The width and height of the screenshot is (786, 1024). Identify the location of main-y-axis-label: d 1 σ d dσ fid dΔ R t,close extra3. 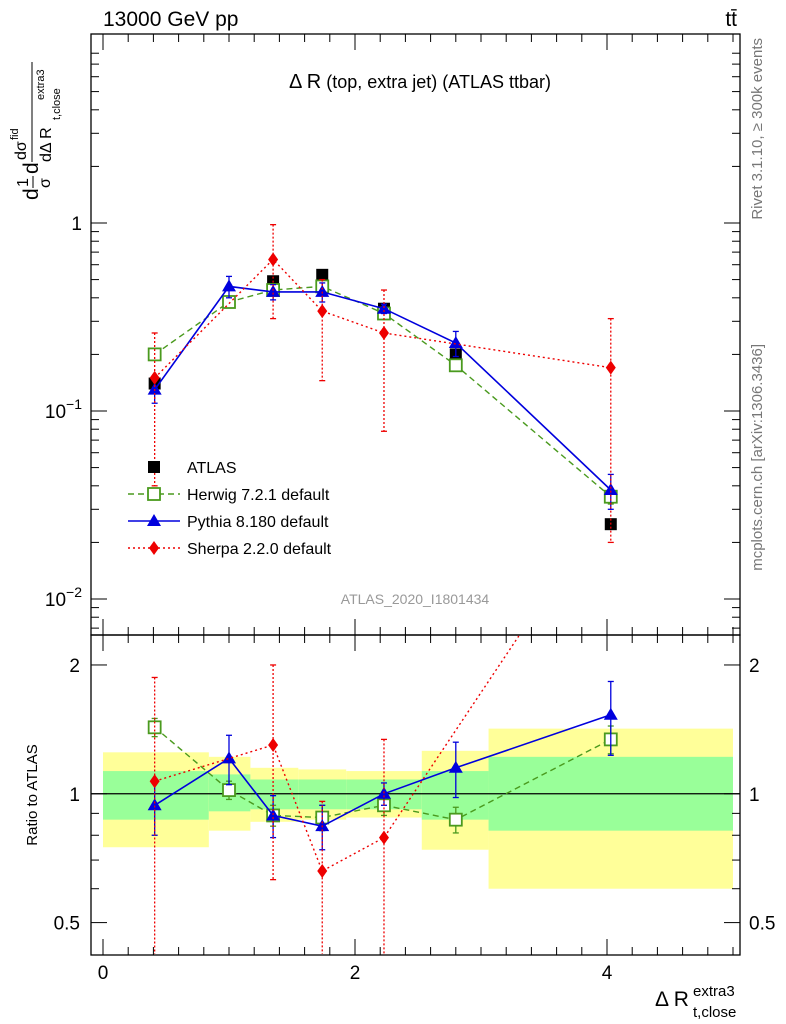
(36, 131).